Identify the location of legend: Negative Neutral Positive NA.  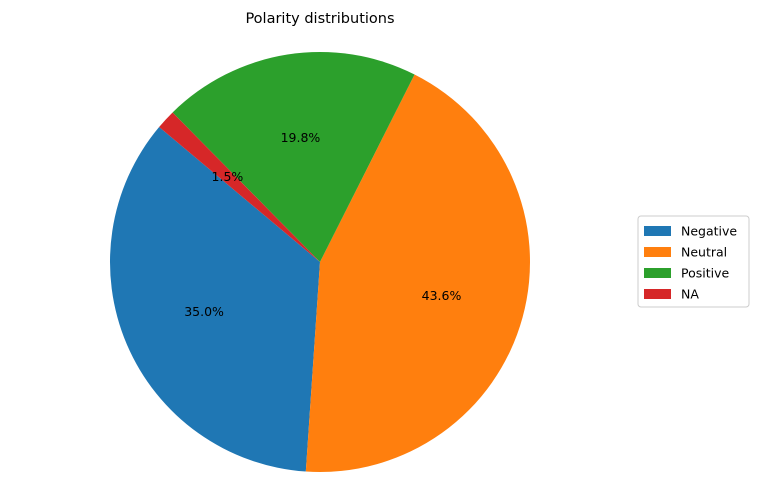
(693, 261).